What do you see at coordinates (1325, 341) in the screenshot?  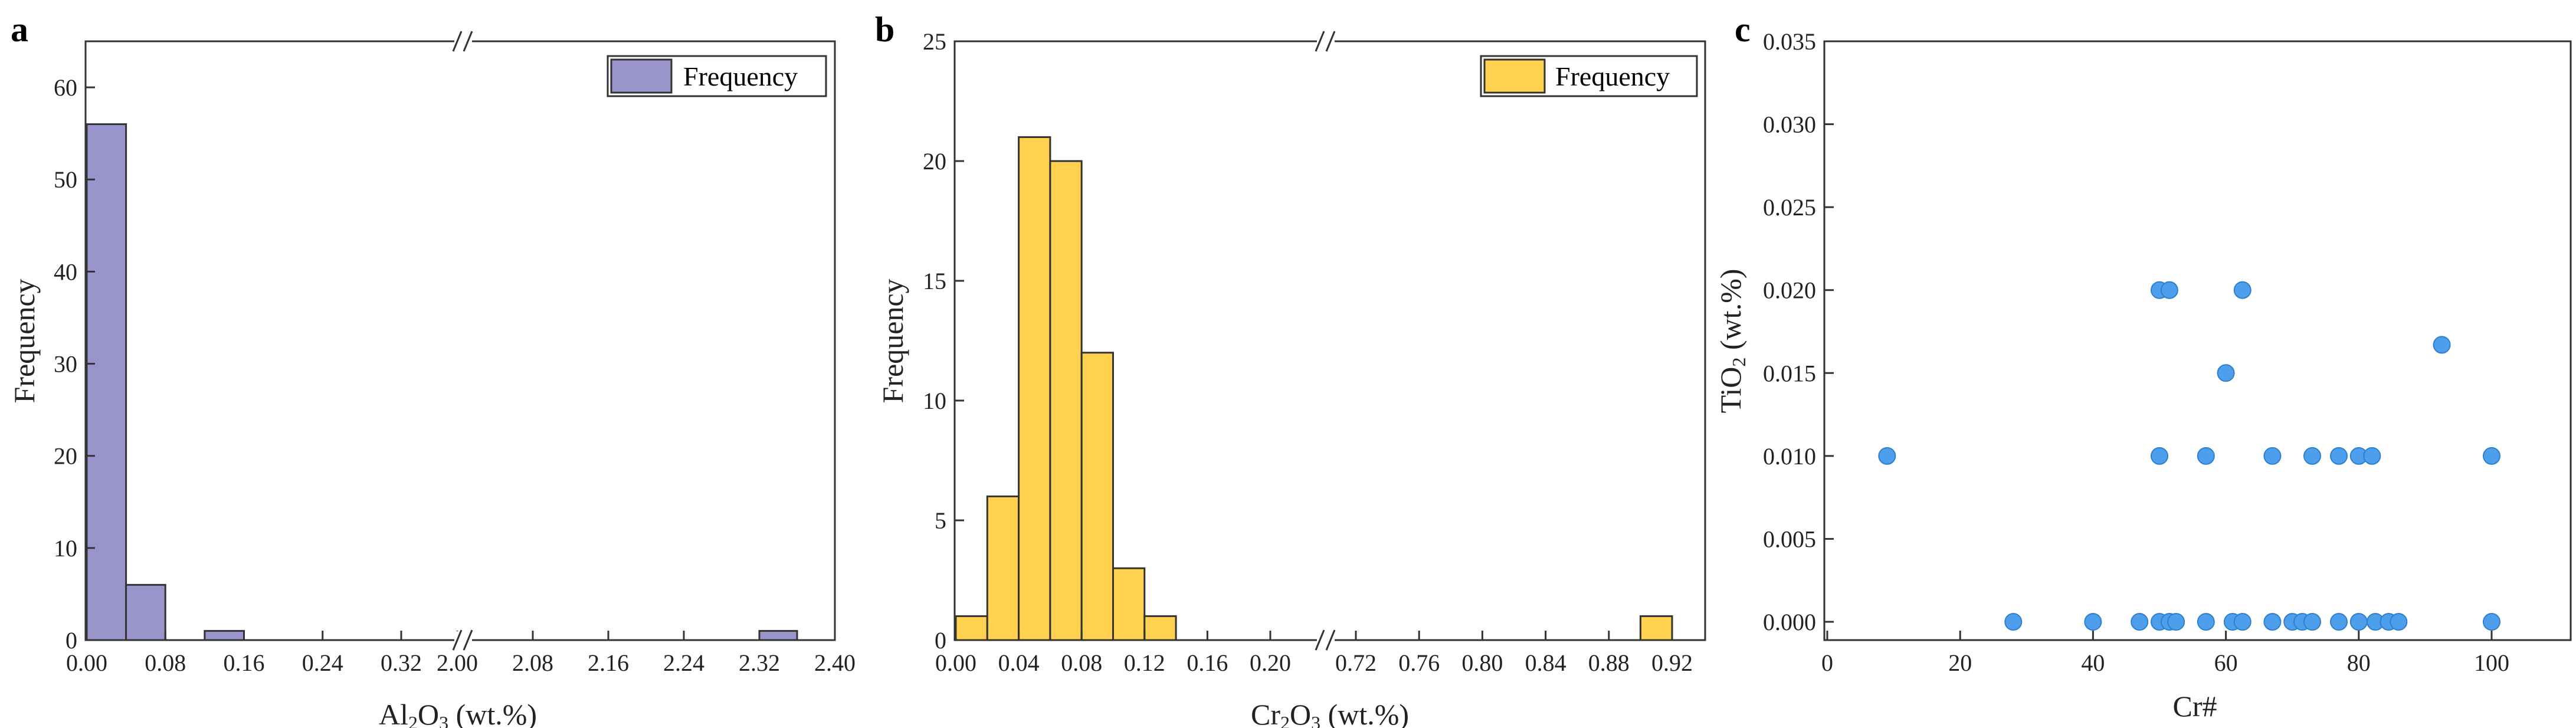 I see `panel-b-axis-break` at bounding box center [1325, 341].